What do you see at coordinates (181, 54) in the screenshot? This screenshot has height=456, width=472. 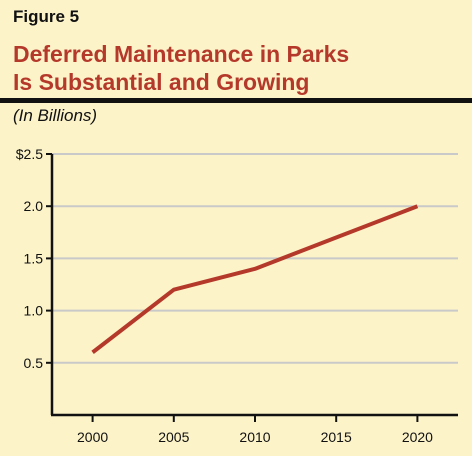 I see `chart-title-line-1: Deferred Maintenance in Parks` at bounding box center [181, 54].